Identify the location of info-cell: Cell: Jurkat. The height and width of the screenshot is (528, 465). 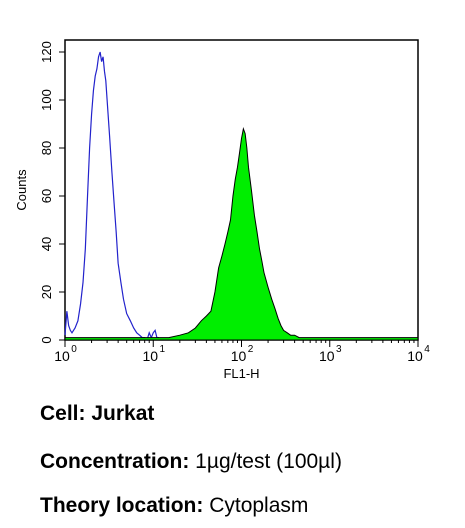
(97, 414).